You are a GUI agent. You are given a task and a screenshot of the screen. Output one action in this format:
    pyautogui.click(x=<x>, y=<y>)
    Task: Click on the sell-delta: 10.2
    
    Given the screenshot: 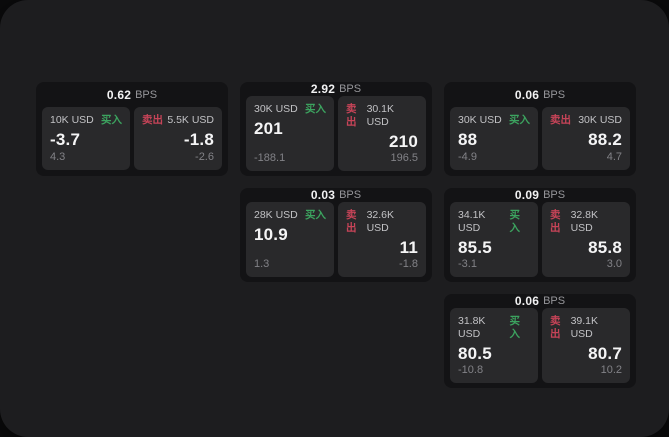 What is the action you would take?
    pyautogui.click(x=611, y=370)
    